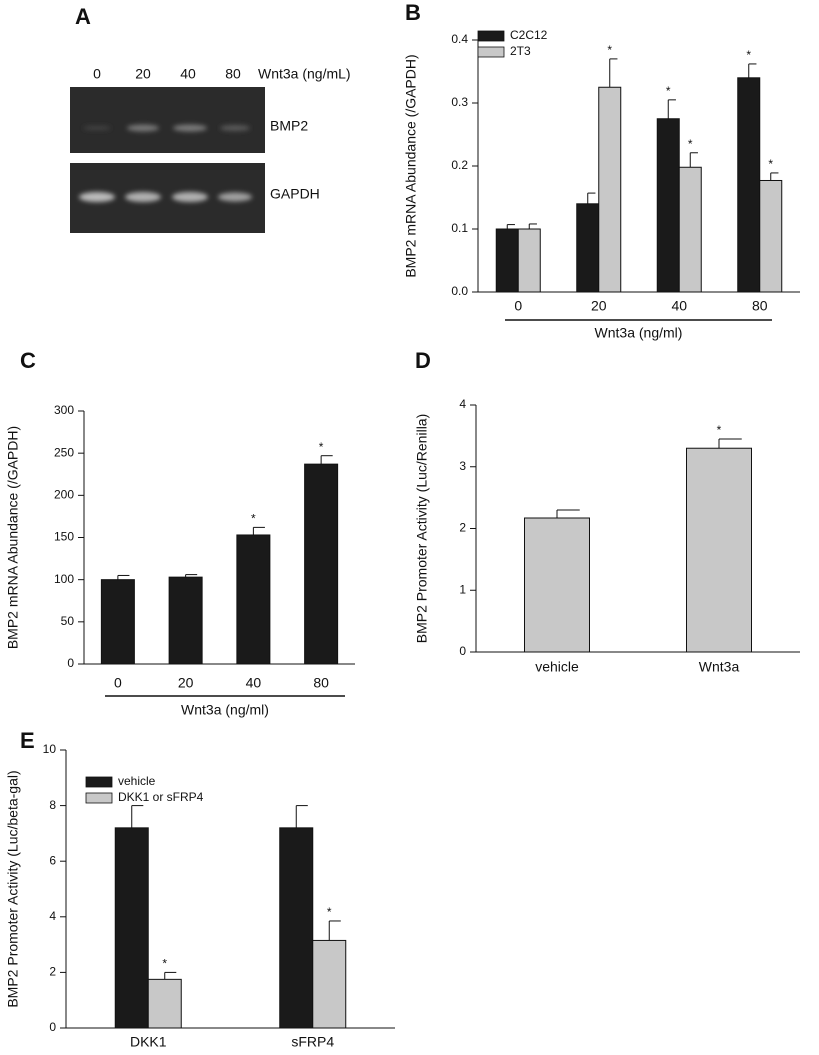 The width and height of the screenshot is (819, 1055). Describe the element at coordinates (719, 667) in the screenshot. I see `x-tick-label: Wnt3a` at that location.